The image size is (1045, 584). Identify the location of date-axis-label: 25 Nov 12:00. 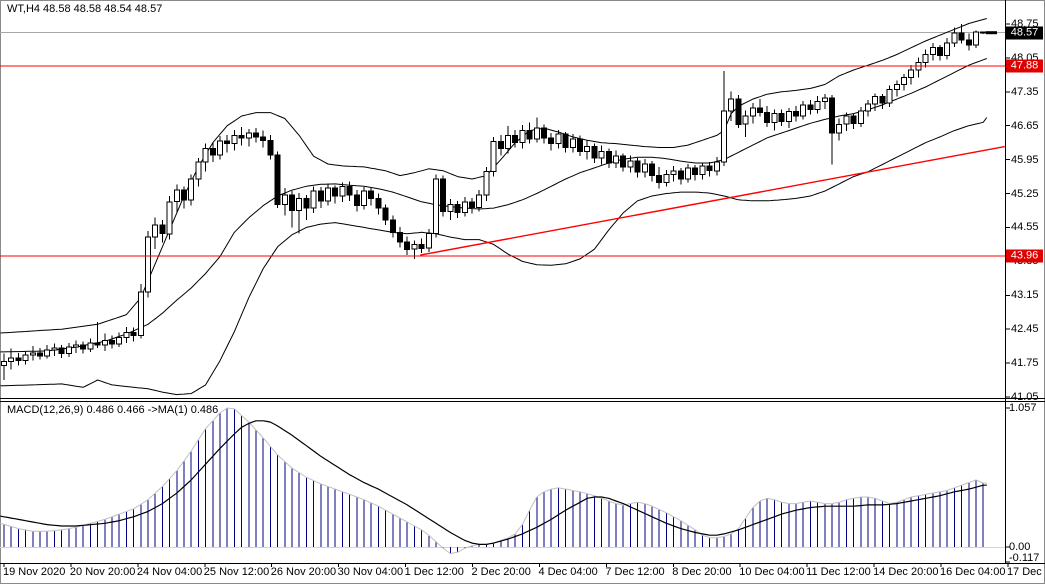
(236, 572).